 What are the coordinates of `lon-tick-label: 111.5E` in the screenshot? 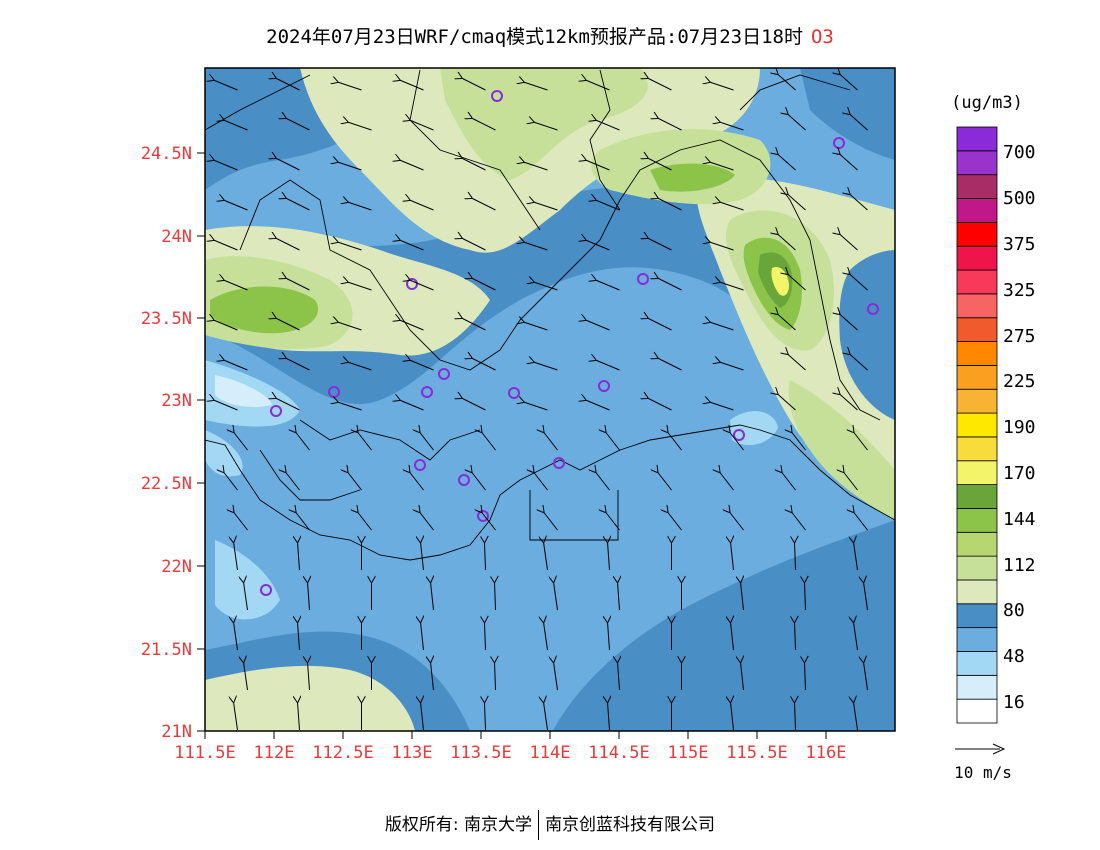 It's located at (204, 753).